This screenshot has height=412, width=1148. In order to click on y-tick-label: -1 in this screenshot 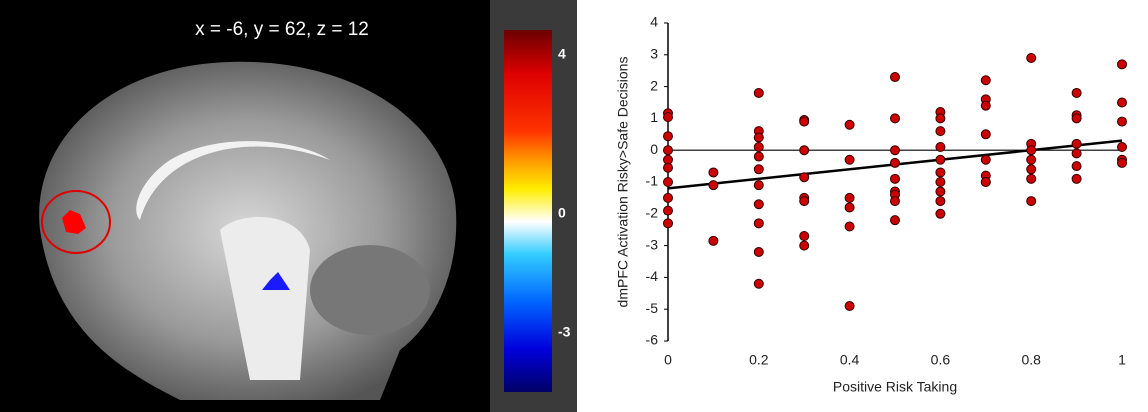, I will do `click(652, 181)`.